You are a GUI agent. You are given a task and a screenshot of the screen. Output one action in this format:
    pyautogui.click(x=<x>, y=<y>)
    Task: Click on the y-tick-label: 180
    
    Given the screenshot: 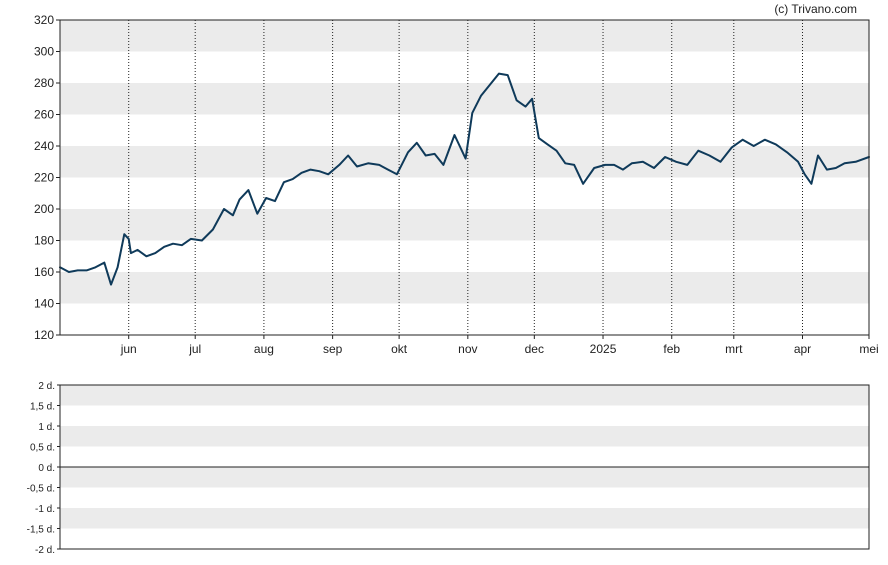 What is the action you would take?
    pyautogui.click(x=44, y=241)
    